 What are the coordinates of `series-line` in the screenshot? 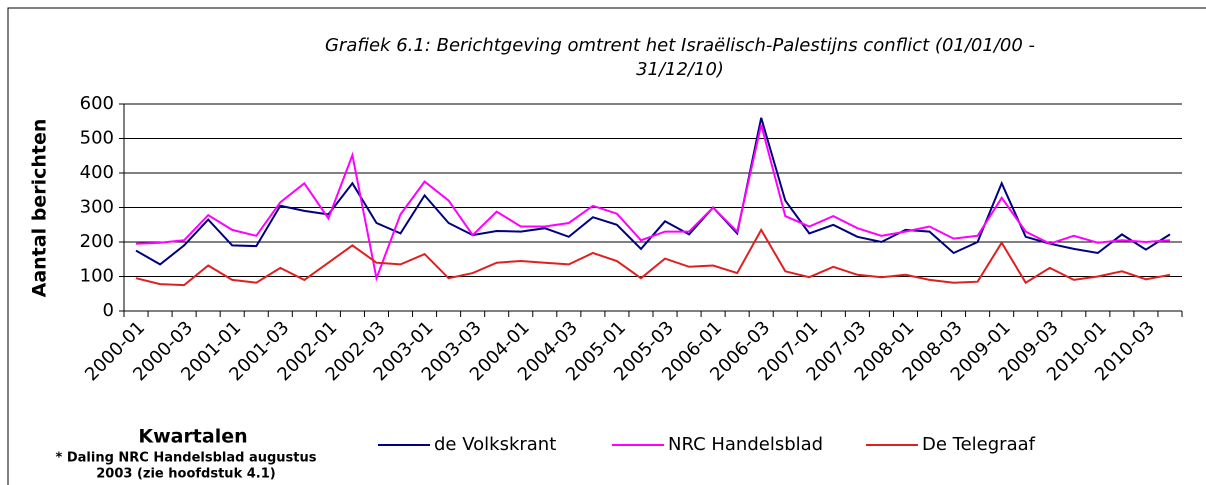 It's located at (653, 257).